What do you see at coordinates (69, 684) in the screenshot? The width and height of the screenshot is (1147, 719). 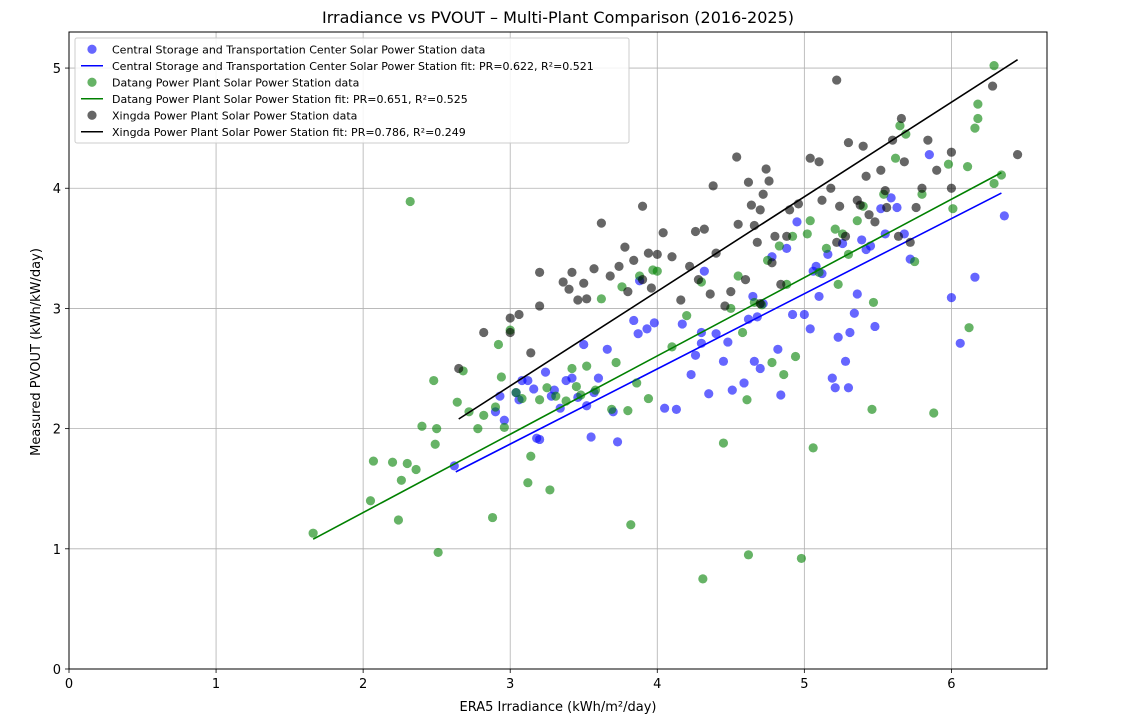 I see `x-tick-label: 0` at bounding box center [69, 684].